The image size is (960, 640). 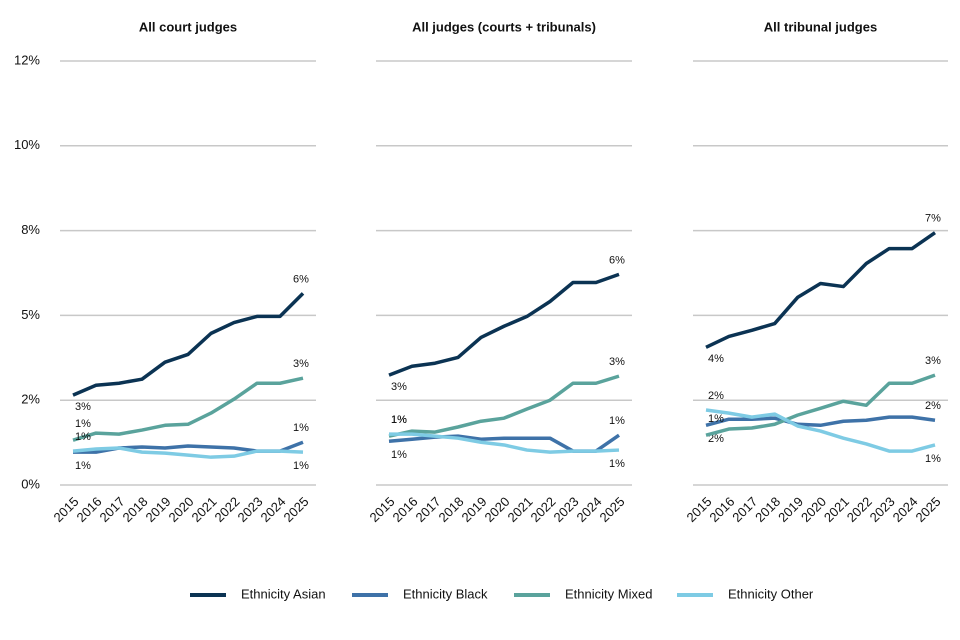 I want to click on panel-title: All judges (courts + tribunals), so click(x=504, y=26).